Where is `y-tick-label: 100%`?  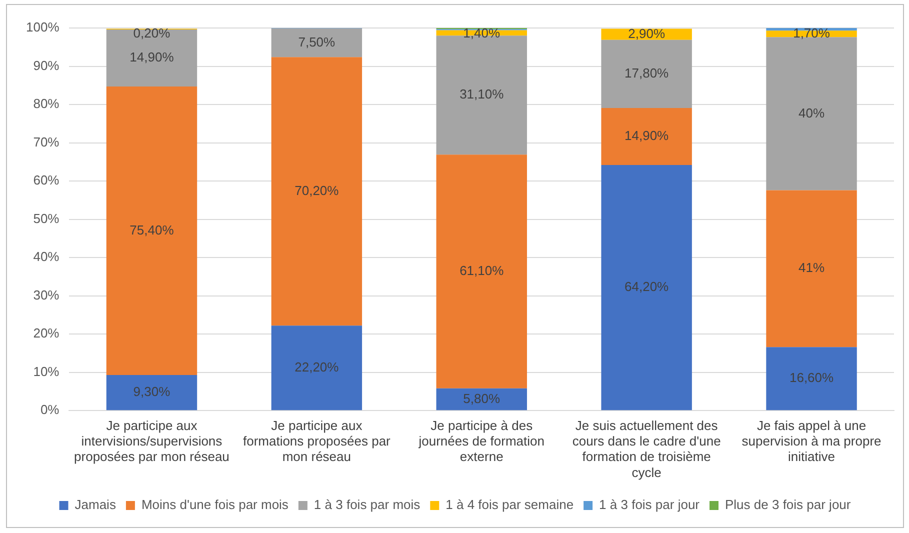
y-tick-label: 100% is located at coordinates (43, 27).